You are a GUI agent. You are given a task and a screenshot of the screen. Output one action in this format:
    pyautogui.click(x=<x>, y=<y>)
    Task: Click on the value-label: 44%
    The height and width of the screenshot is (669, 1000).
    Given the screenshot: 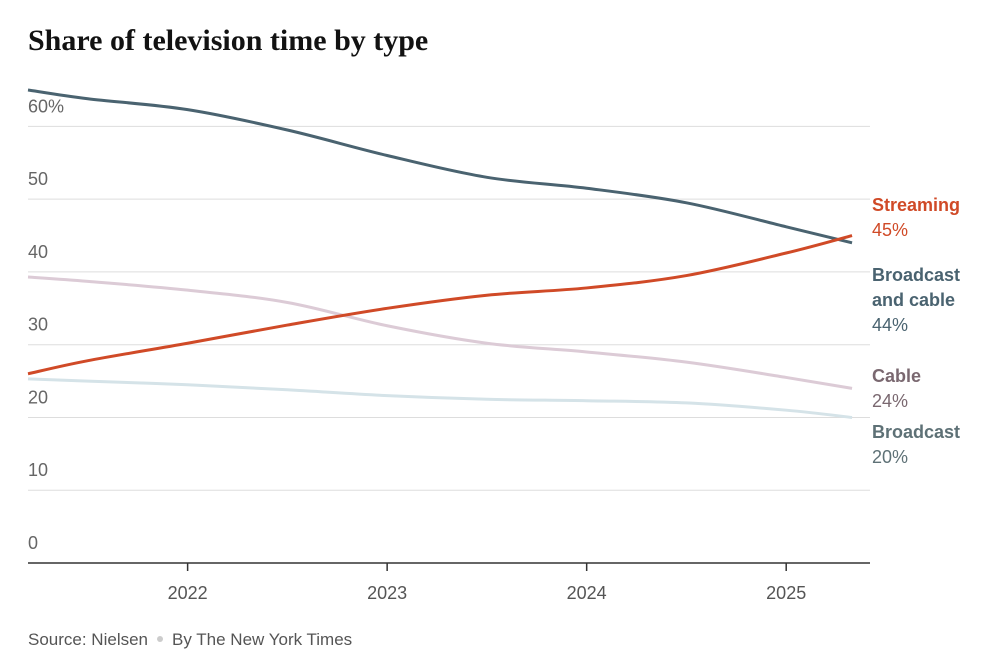 What is the action you would take?
    pyautogui.click(x=890, y=325)
    